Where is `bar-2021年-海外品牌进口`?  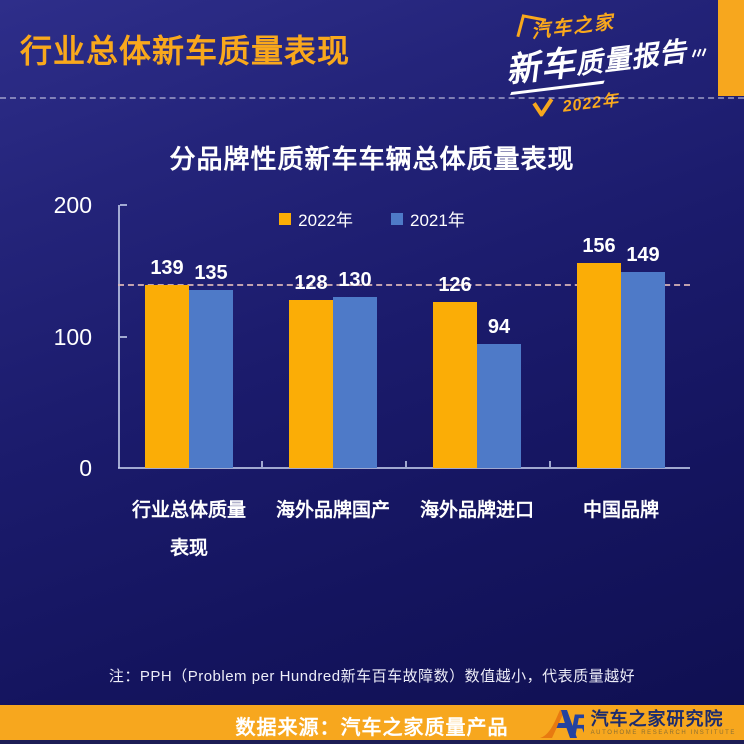
bar-2021年-海外品牌进口 is located at coordinates (499, 406).